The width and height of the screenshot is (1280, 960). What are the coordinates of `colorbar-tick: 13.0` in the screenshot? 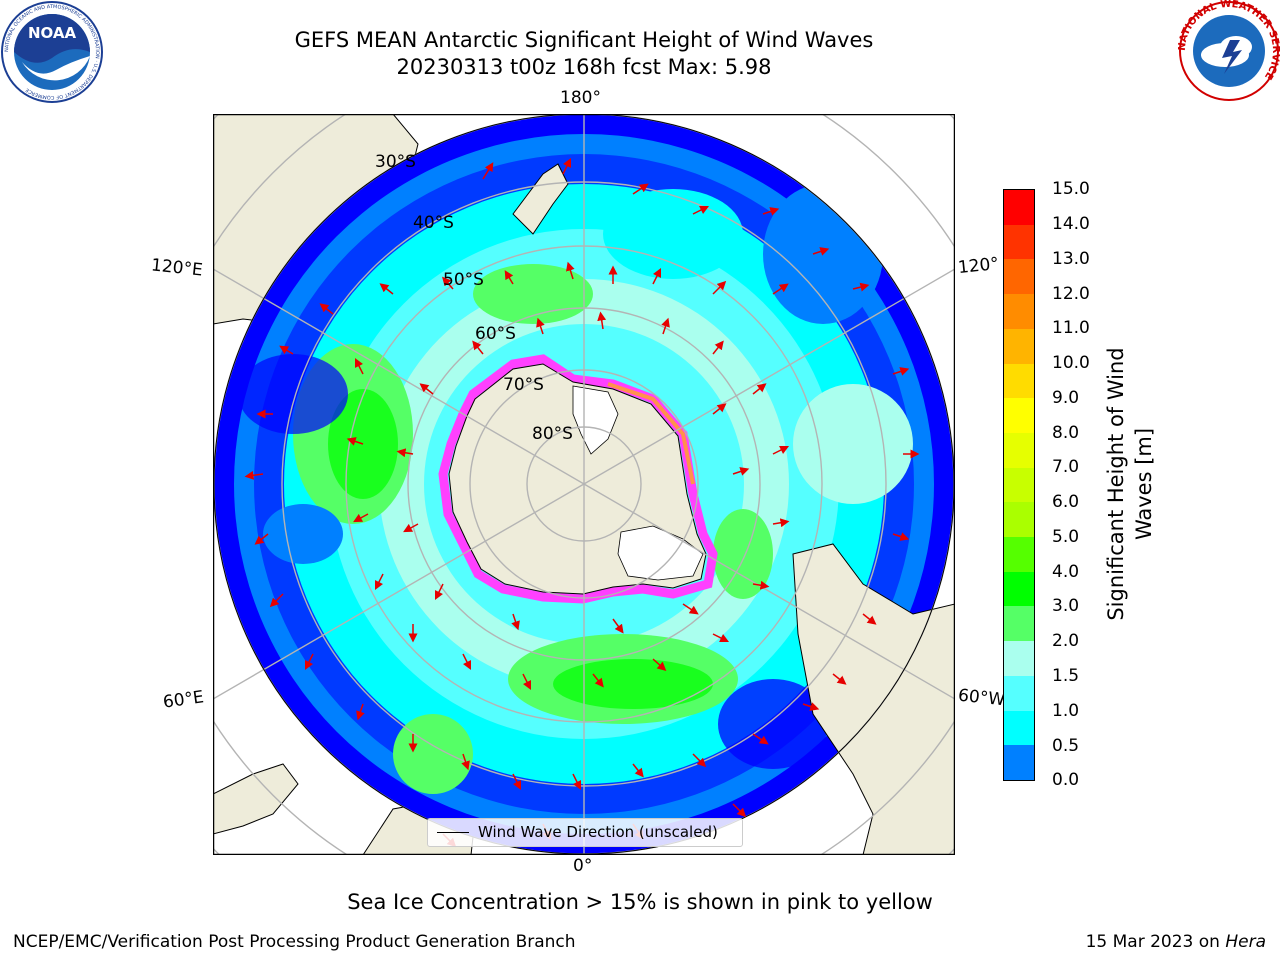 It's located at (1071, 259).